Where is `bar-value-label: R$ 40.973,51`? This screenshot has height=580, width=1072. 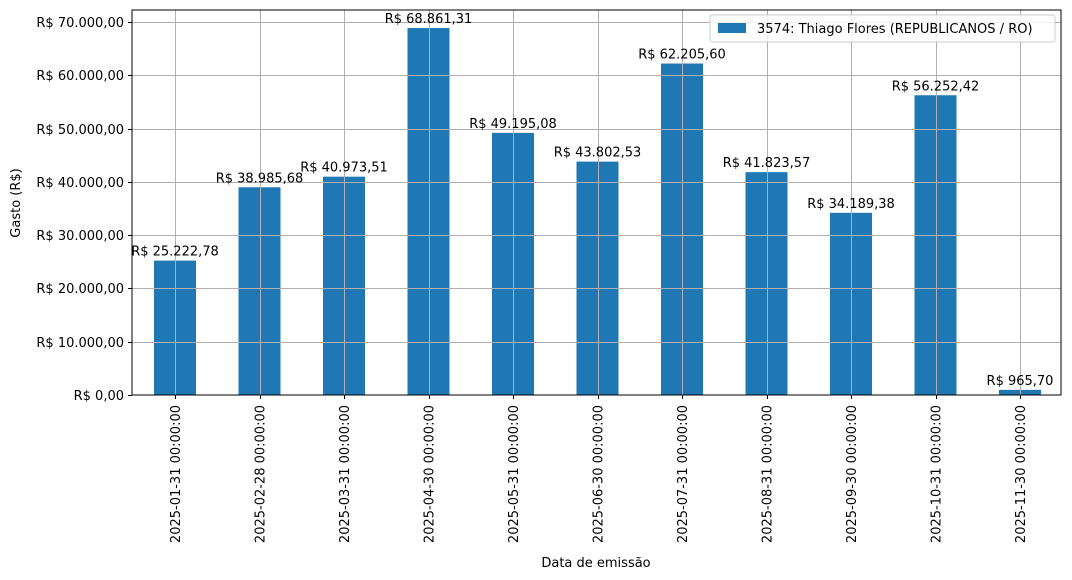 bar-value-label: R$ 40.973,51 is located at coordinates (344, 168).